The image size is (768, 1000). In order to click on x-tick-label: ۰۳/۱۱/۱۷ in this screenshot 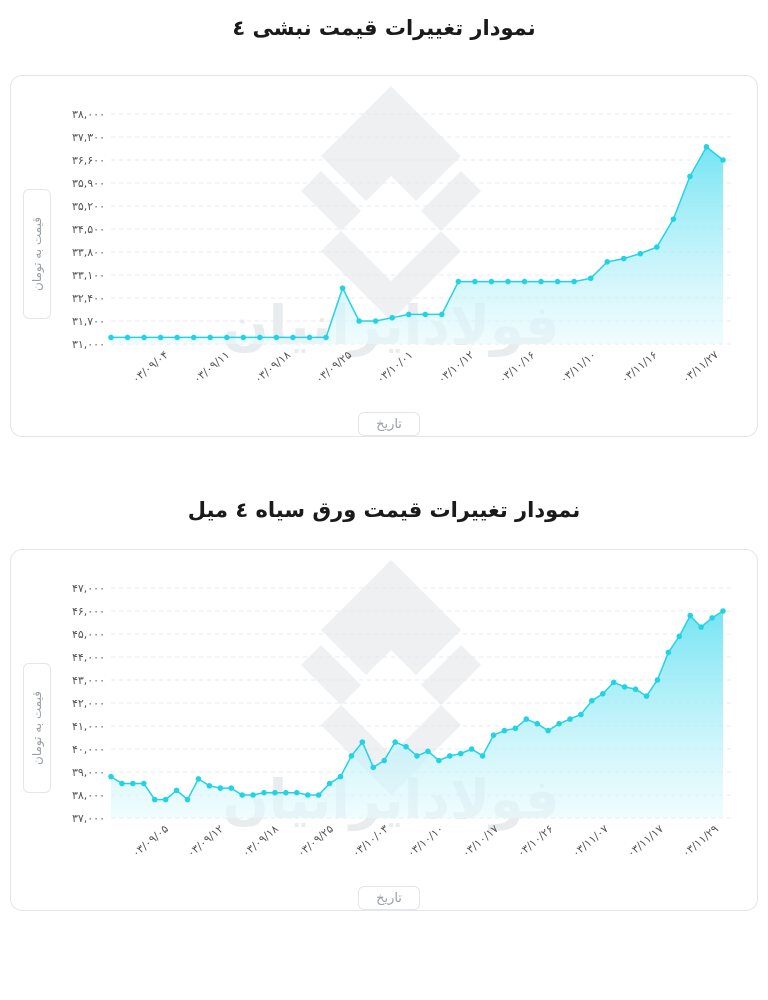, I will do `click(645, 841)`.